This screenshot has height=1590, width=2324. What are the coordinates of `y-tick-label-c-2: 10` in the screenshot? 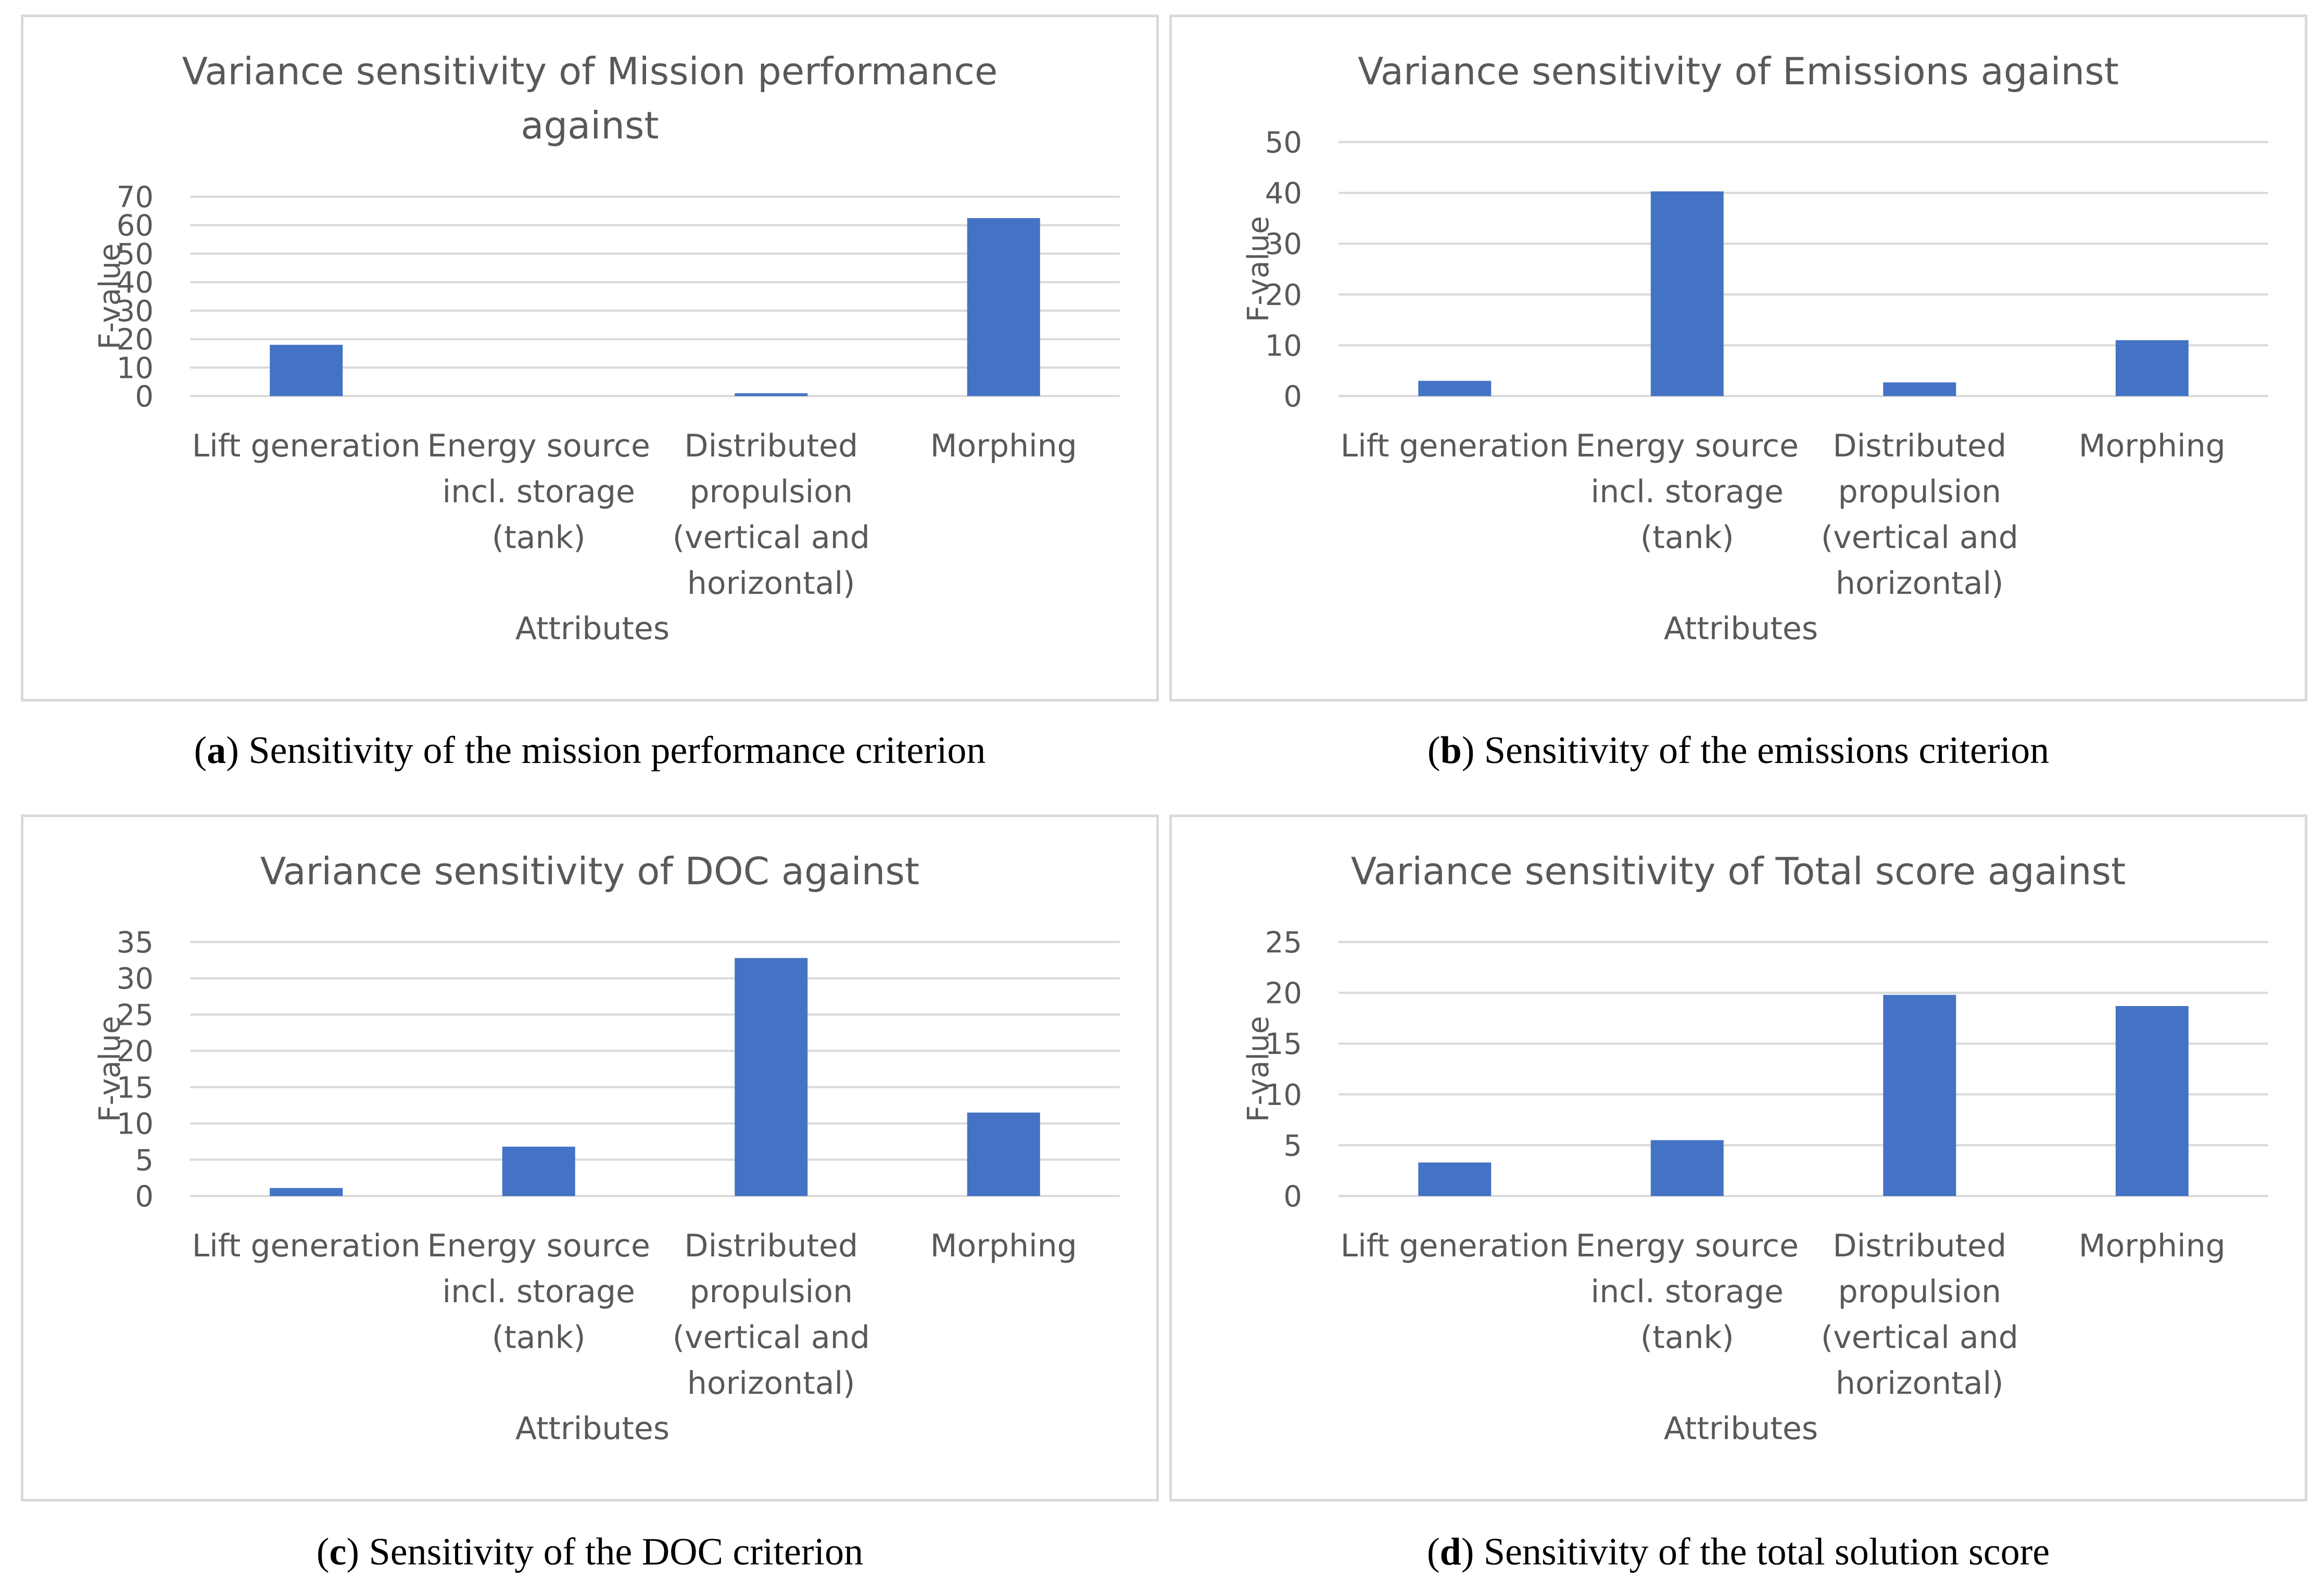 It's located at (135, 1124).